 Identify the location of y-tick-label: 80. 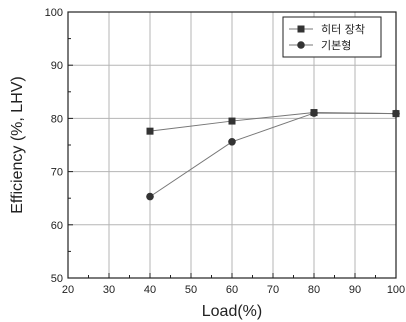
(57, 119).